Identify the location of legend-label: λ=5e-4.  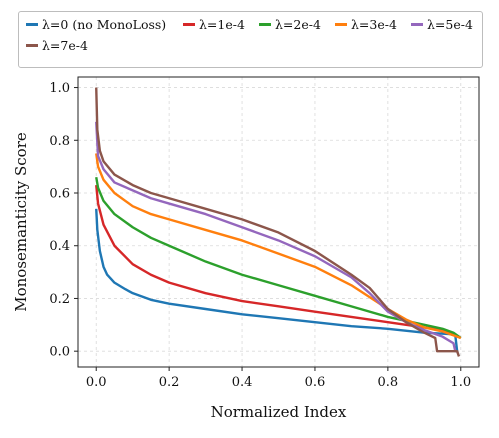
(450, 24).